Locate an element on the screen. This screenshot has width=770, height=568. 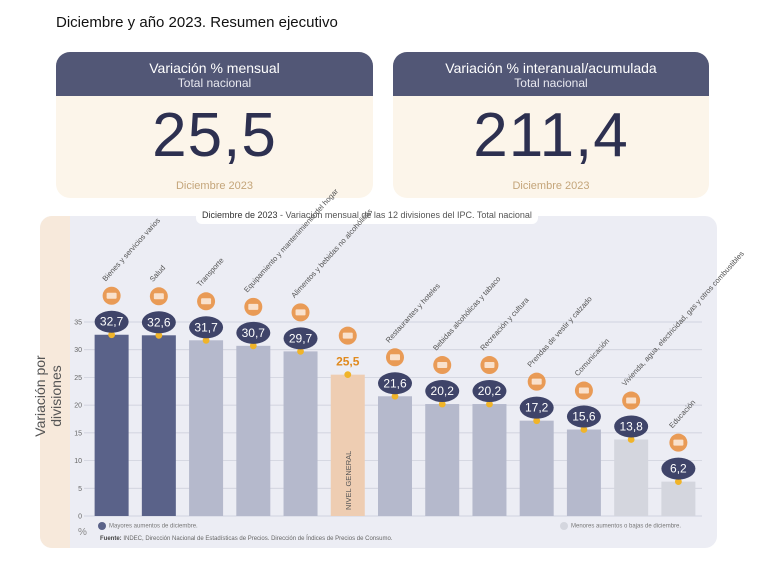
value-label: 17,2 is located at coordinates (537, 408).